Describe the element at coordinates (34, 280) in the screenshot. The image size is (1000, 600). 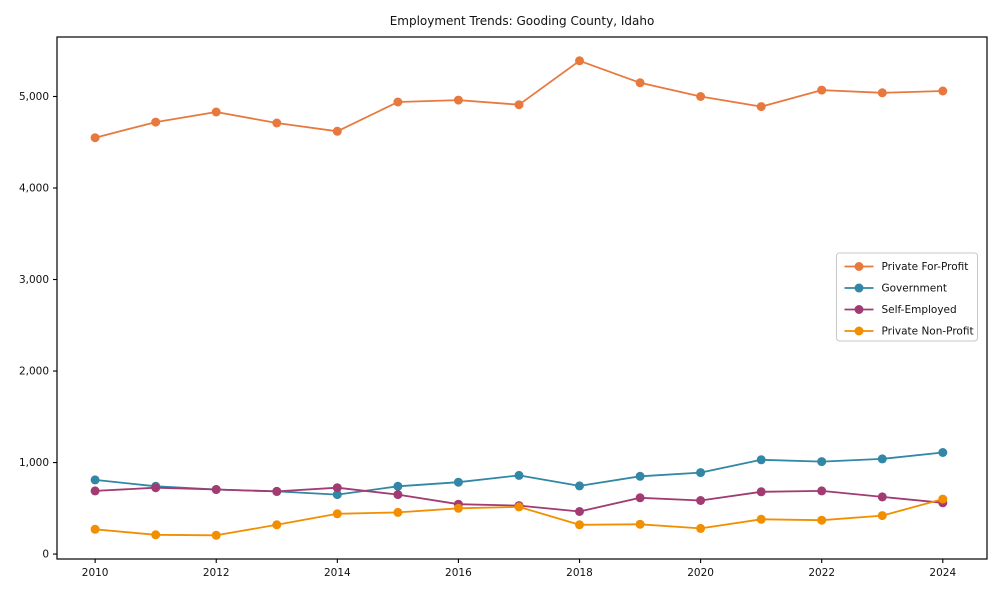
I see `y-axis-tick-label: 3,000` at that location.